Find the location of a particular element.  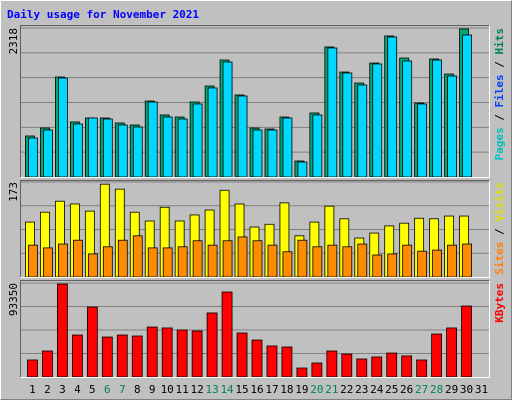

x-tick-label: 14 is located at coordinates (227, 389).